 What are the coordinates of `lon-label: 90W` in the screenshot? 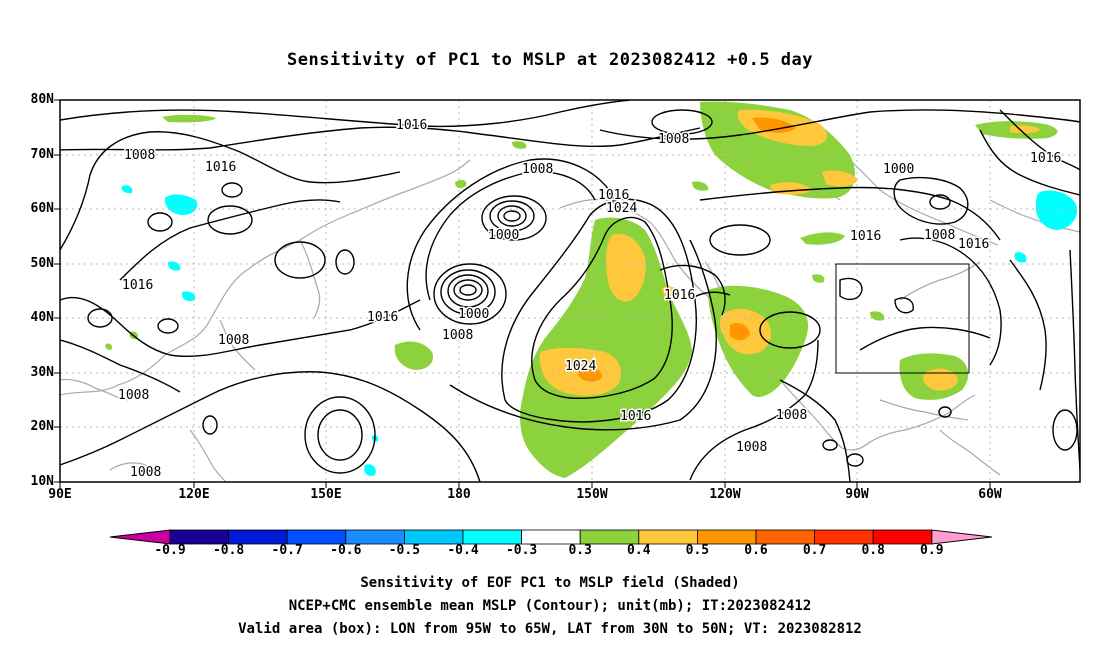 It's located at (857, 494).